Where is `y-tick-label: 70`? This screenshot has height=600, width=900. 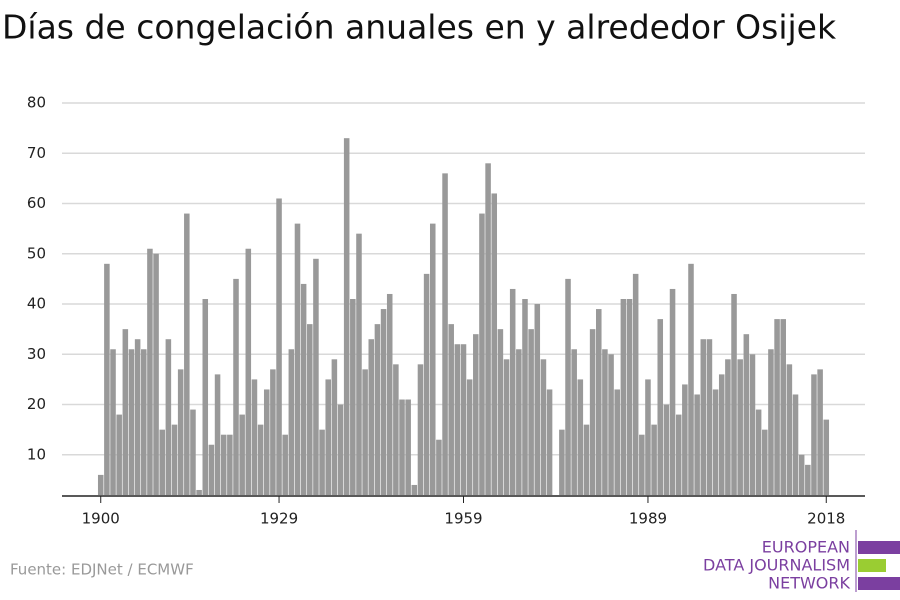
y-tick-label: 70 is located at coordinates (36, 153).